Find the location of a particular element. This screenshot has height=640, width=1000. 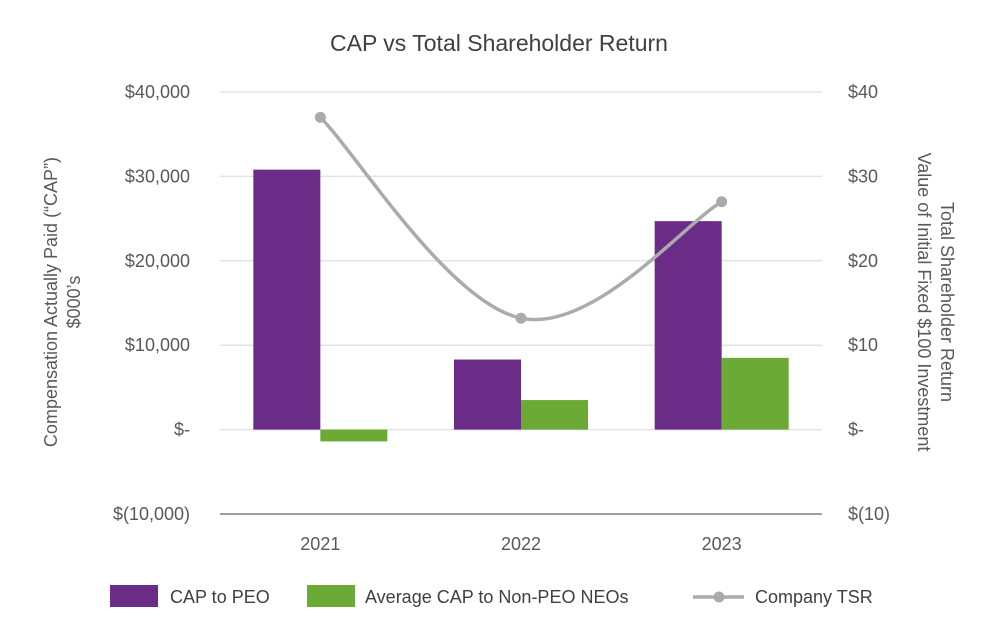

legend-swatch-average-cap is located at coordinates (331, 596).